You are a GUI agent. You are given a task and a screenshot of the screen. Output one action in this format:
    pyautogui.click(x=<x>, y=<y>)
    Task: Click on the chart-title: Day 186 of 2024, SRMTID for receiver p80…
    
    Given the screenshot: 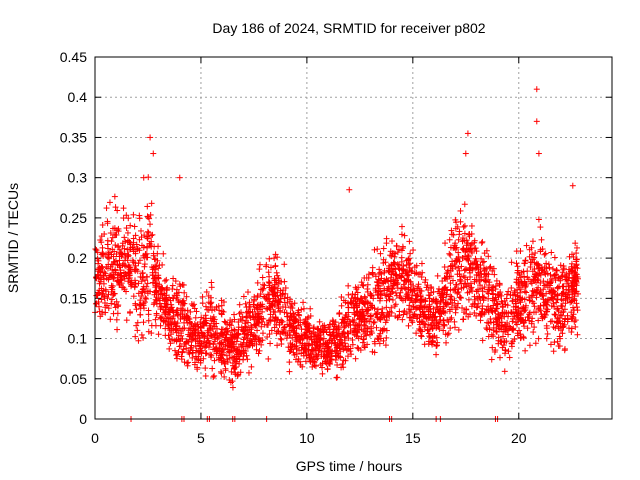 What is the action you would take?
    pyautogui.click(x=348, y=28)
    